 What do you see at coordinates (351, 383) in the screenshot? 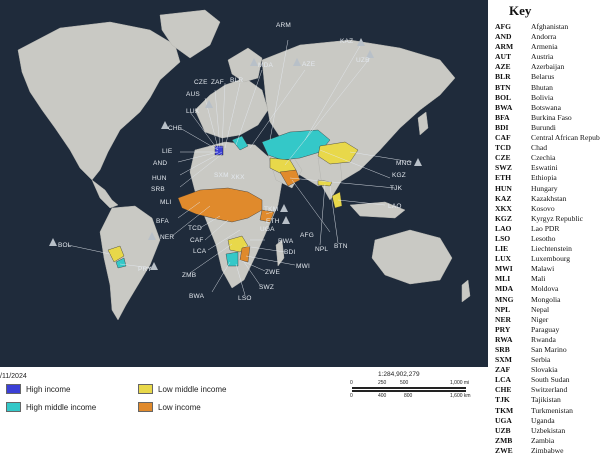
I see `scale-mi-tick: 0` at bounding box center [351, 383].